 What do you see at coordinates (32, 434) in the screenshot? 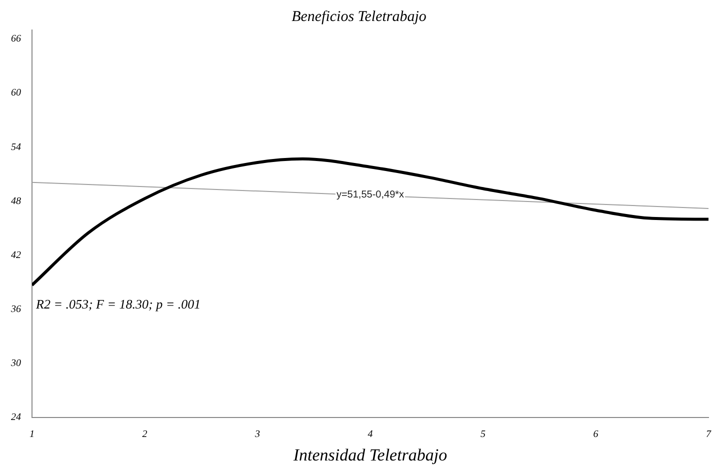
I see `x-tick-label: 1` at bounding box center [32, 434].